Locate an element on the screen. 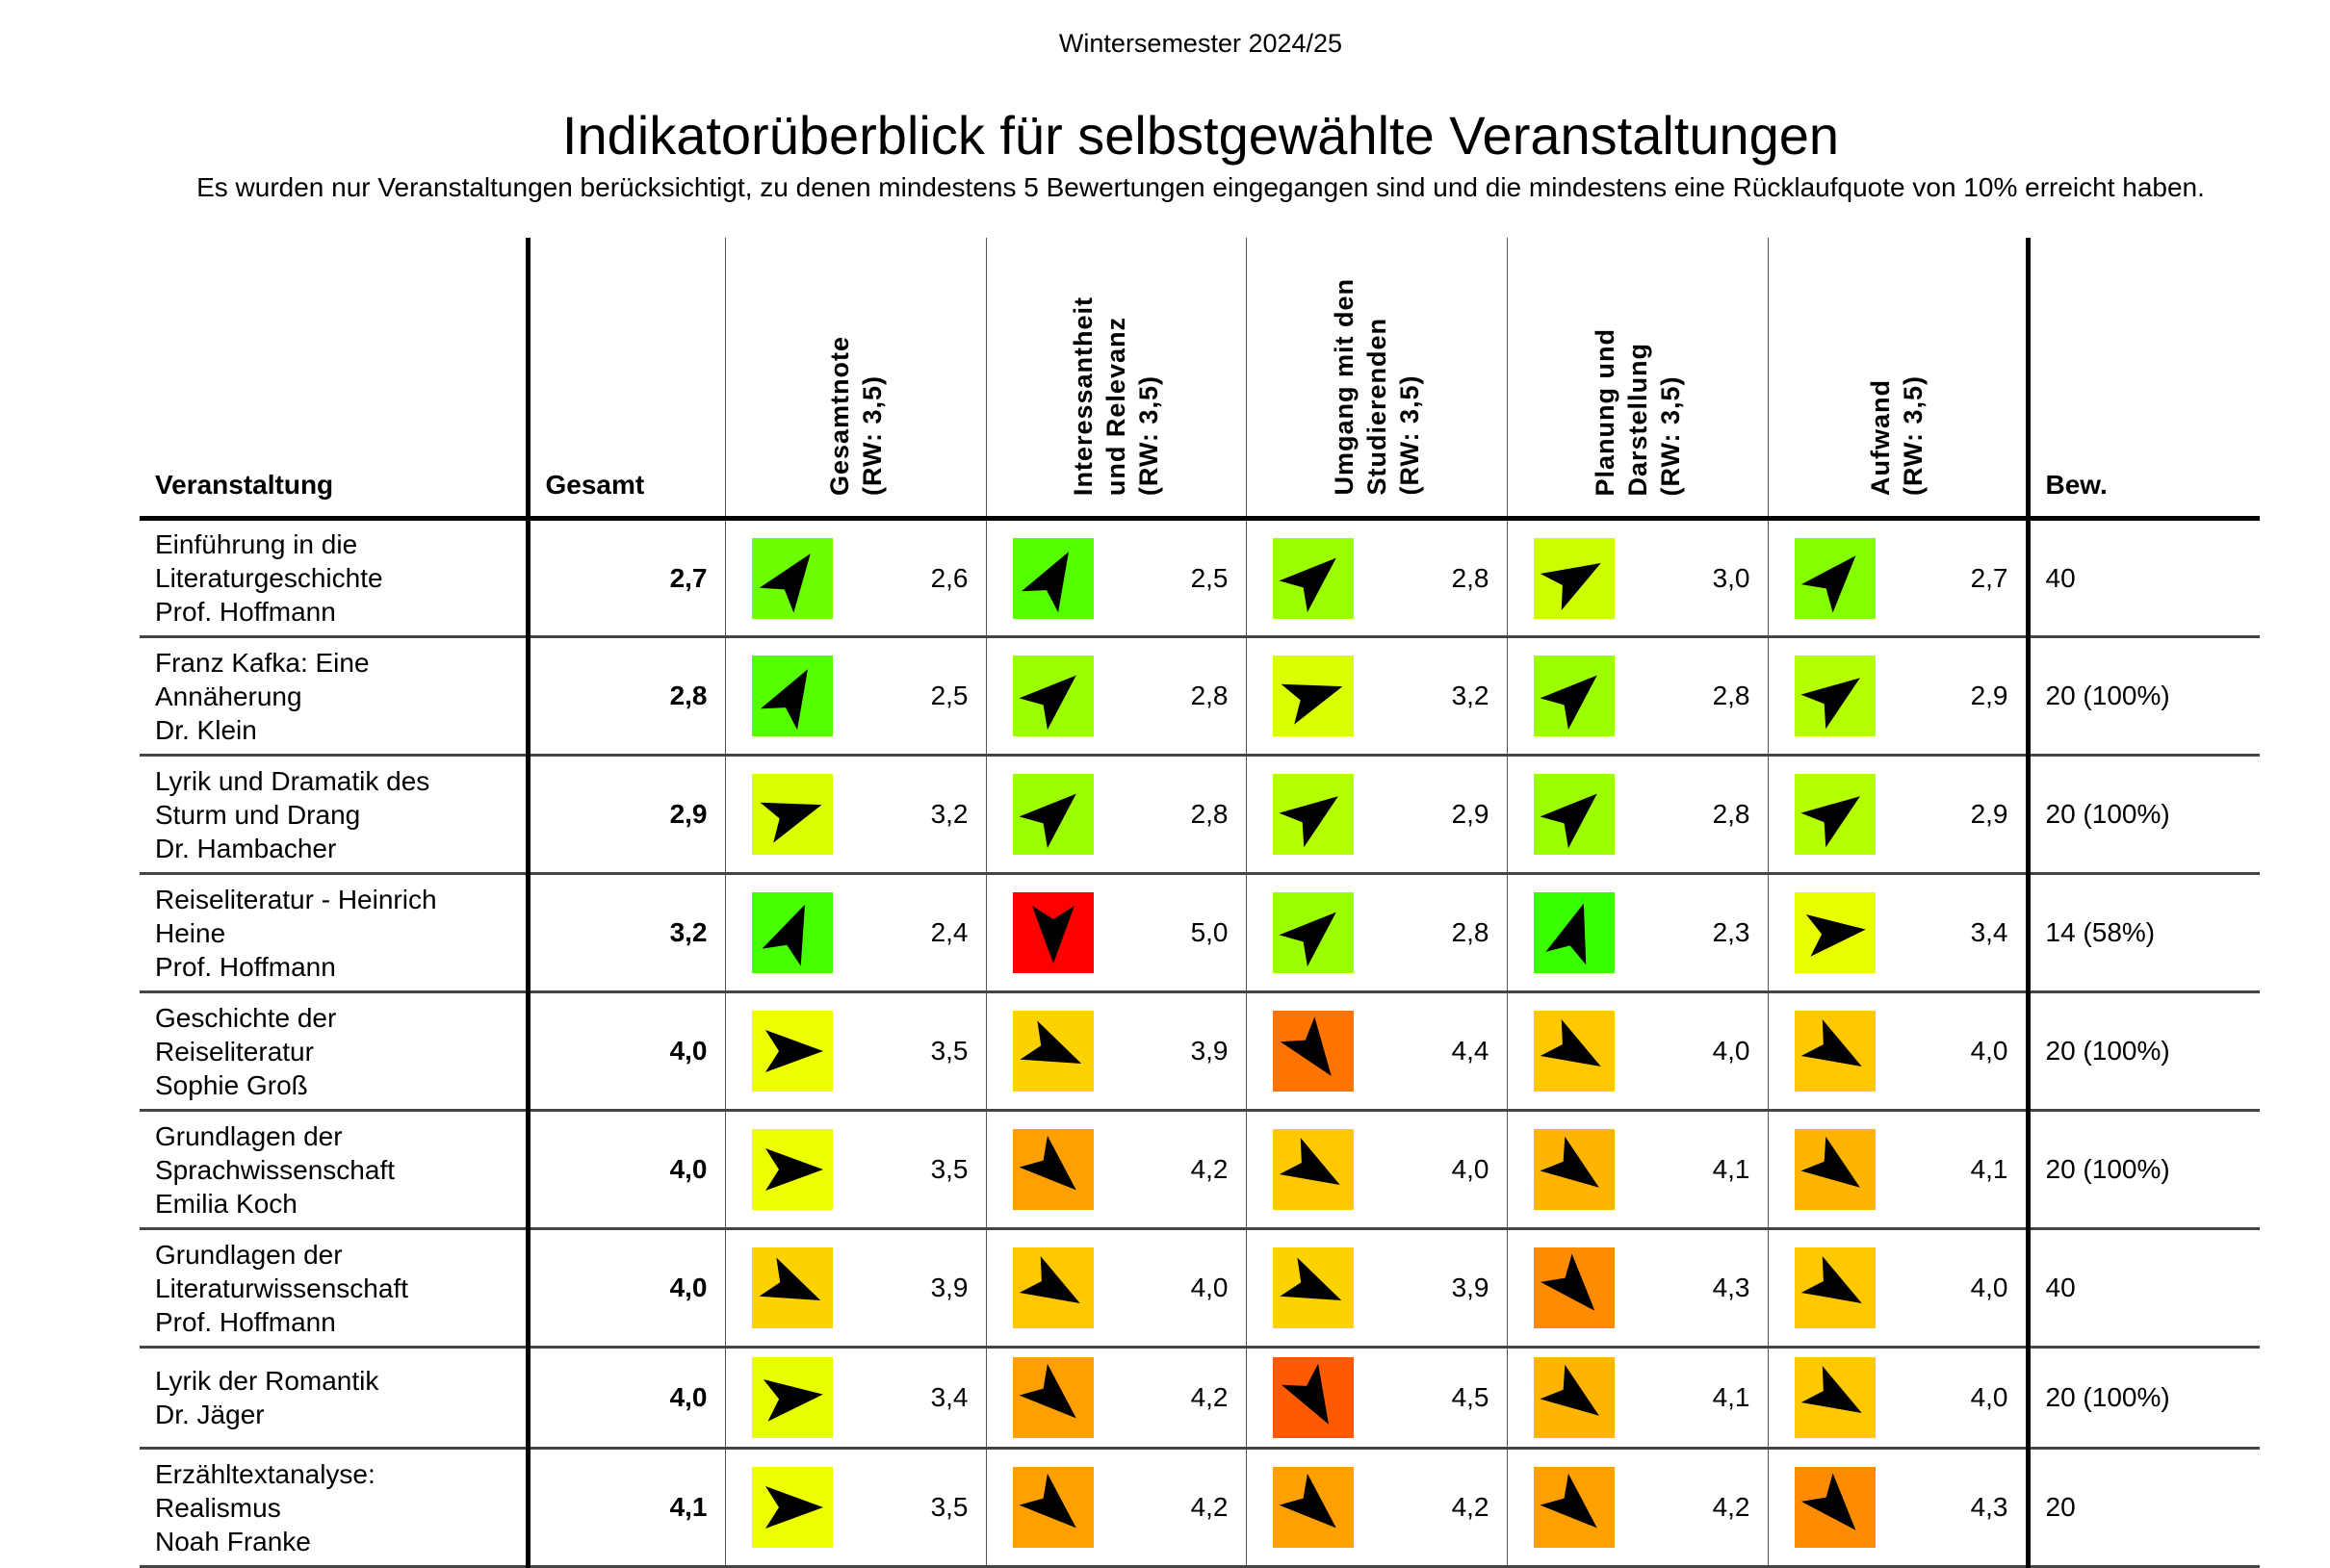  indicator-value: 4,5 is located at coordinates (1470, 1397).